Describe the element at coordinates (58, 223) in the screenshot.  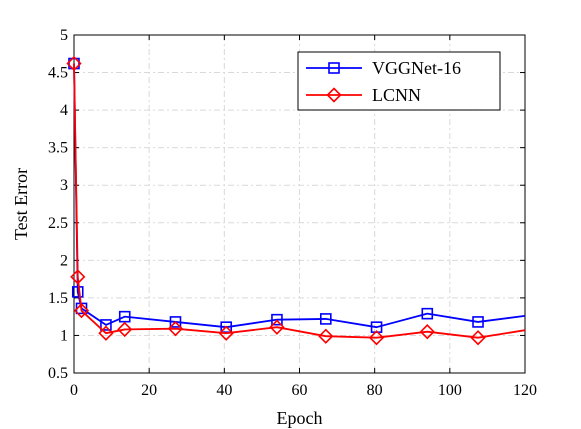
I see `y-tick-label: 2.5` at that location.